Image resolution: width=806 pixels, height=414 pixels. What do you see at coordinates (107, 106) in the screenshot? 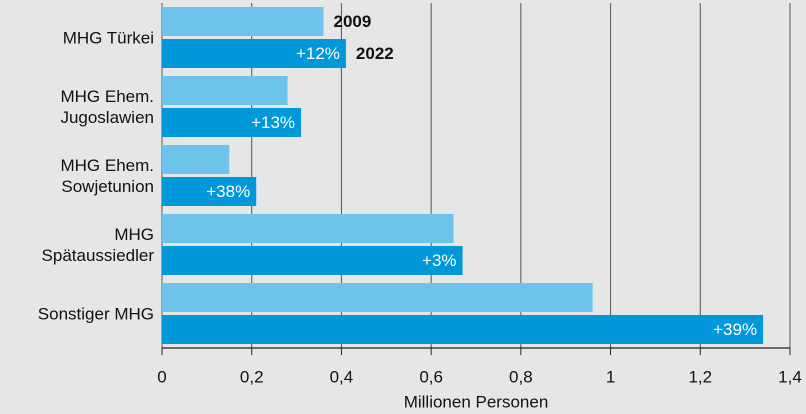
I see `category-label: MHG Ehem. Jugoslawien` at bounding box center [107, 106].